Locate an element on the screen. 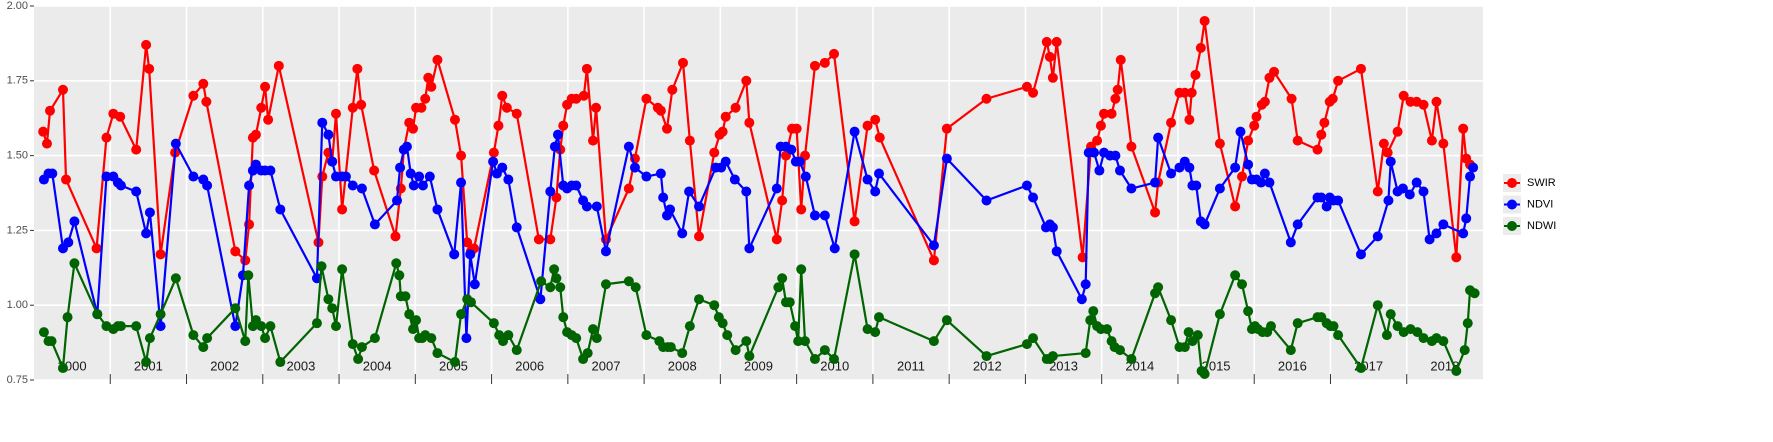 The height and width of the screenshot is (442, 1773). x-tick-label: 2012 is located at coordinates (987, 365).